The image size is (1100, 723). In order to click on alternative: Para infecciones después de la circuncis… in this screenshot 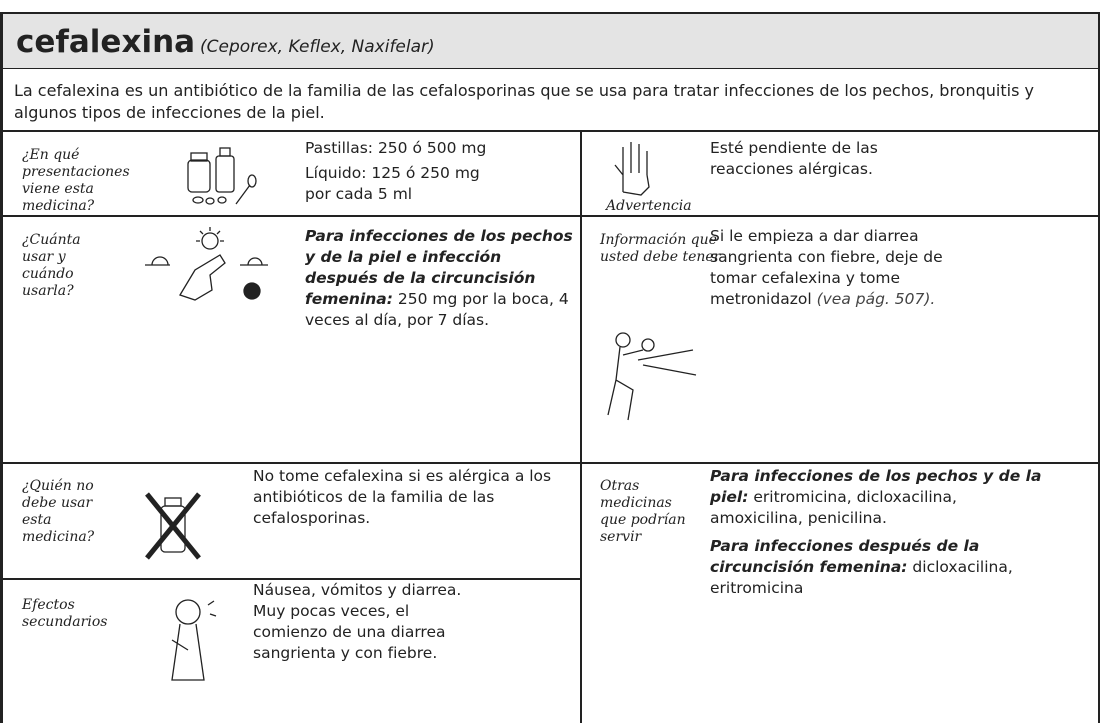, I will do `click(865, 567)`.